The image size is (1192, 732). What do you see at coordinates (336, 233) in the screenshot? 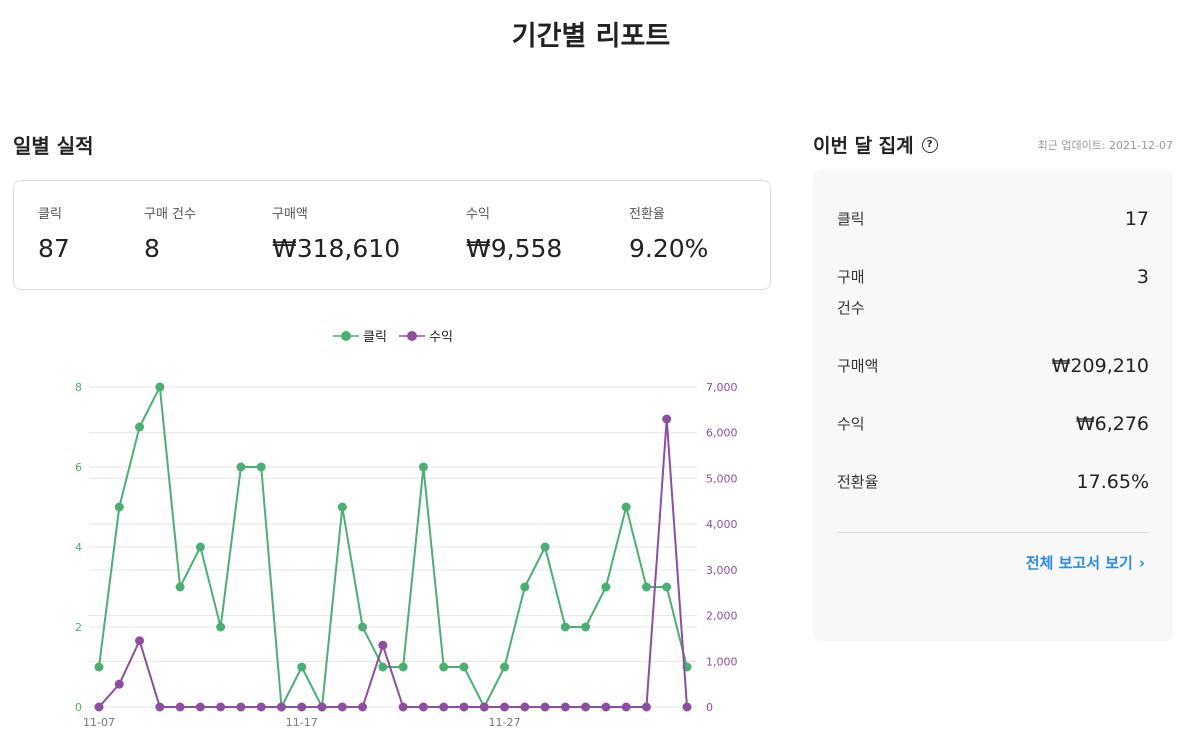
I see `stat-purchase-amount: 구매액 ₩318,610` at bounding box center [336, 233].